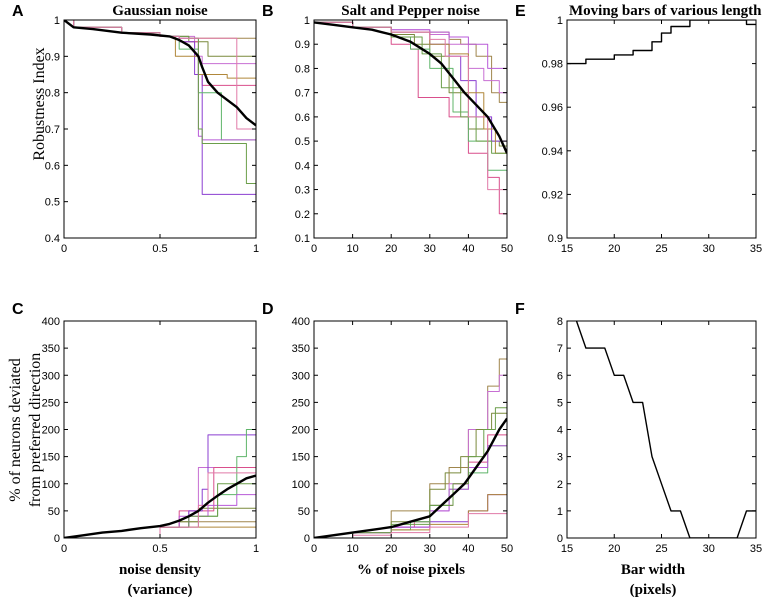 This screenshot has height=600, width=772. What do you see at coordinates (552, 195) in the screenshot?
I see `ytick-label-E: 0.92` at bounding box center [552, 195].